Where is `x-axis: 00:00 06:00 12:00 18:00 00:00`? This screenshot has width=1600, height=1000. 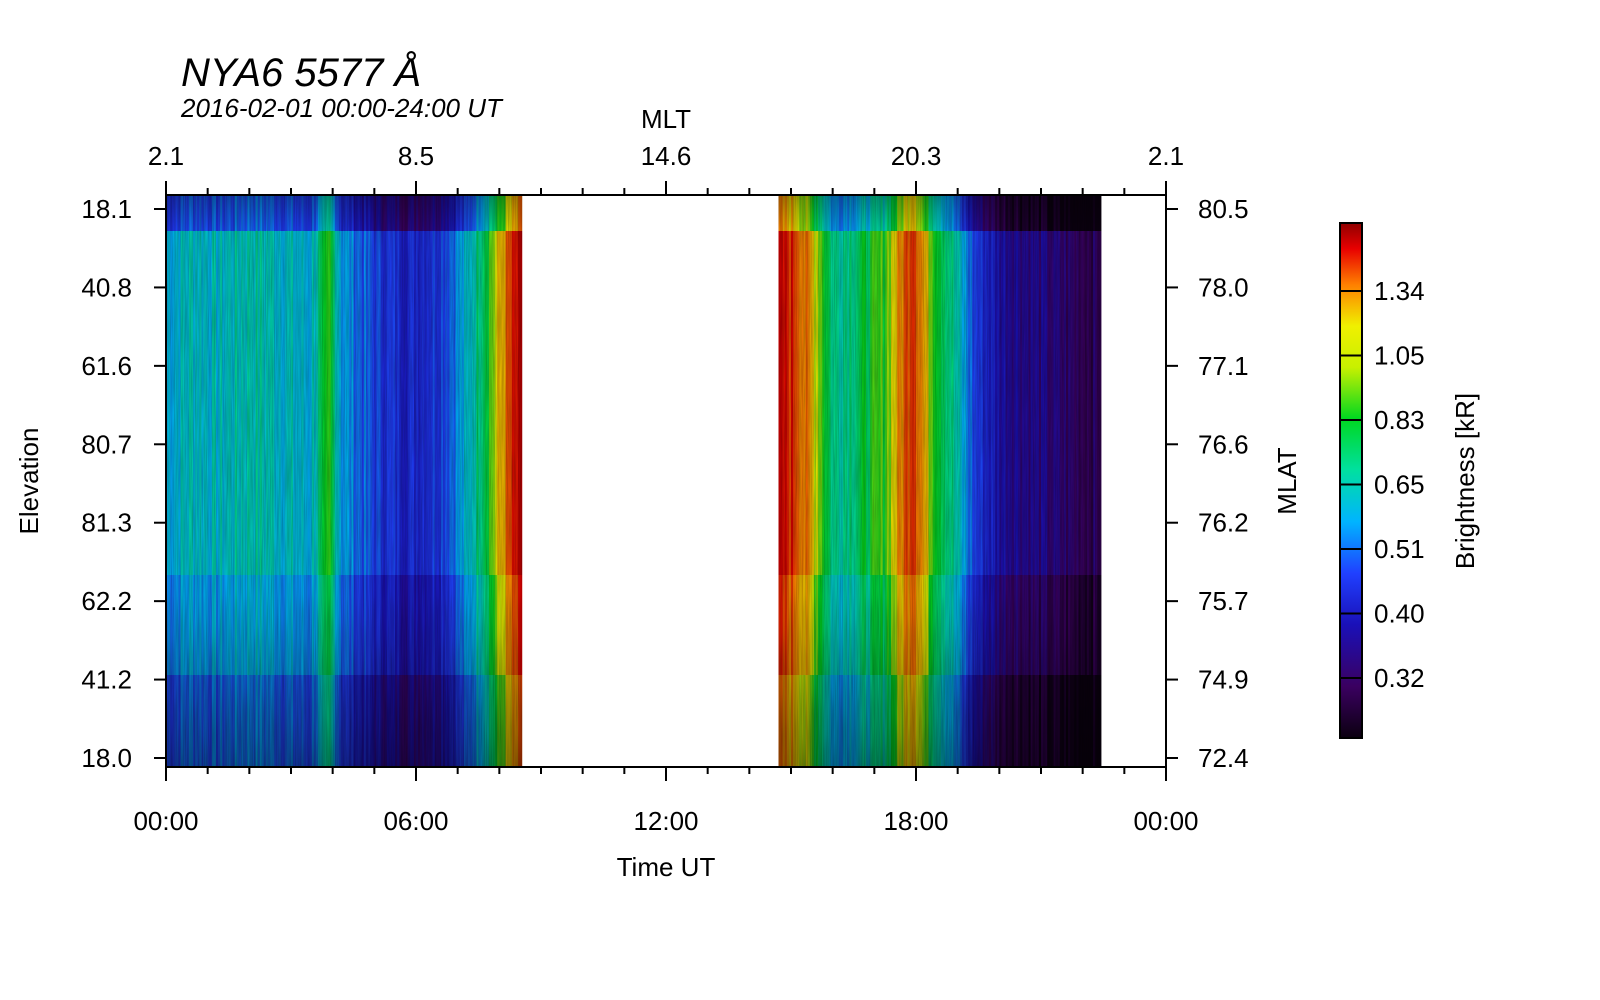 x-axis: 00:00 06:00 12:00 18:00 00:00 is located at coordinates (666, 801).